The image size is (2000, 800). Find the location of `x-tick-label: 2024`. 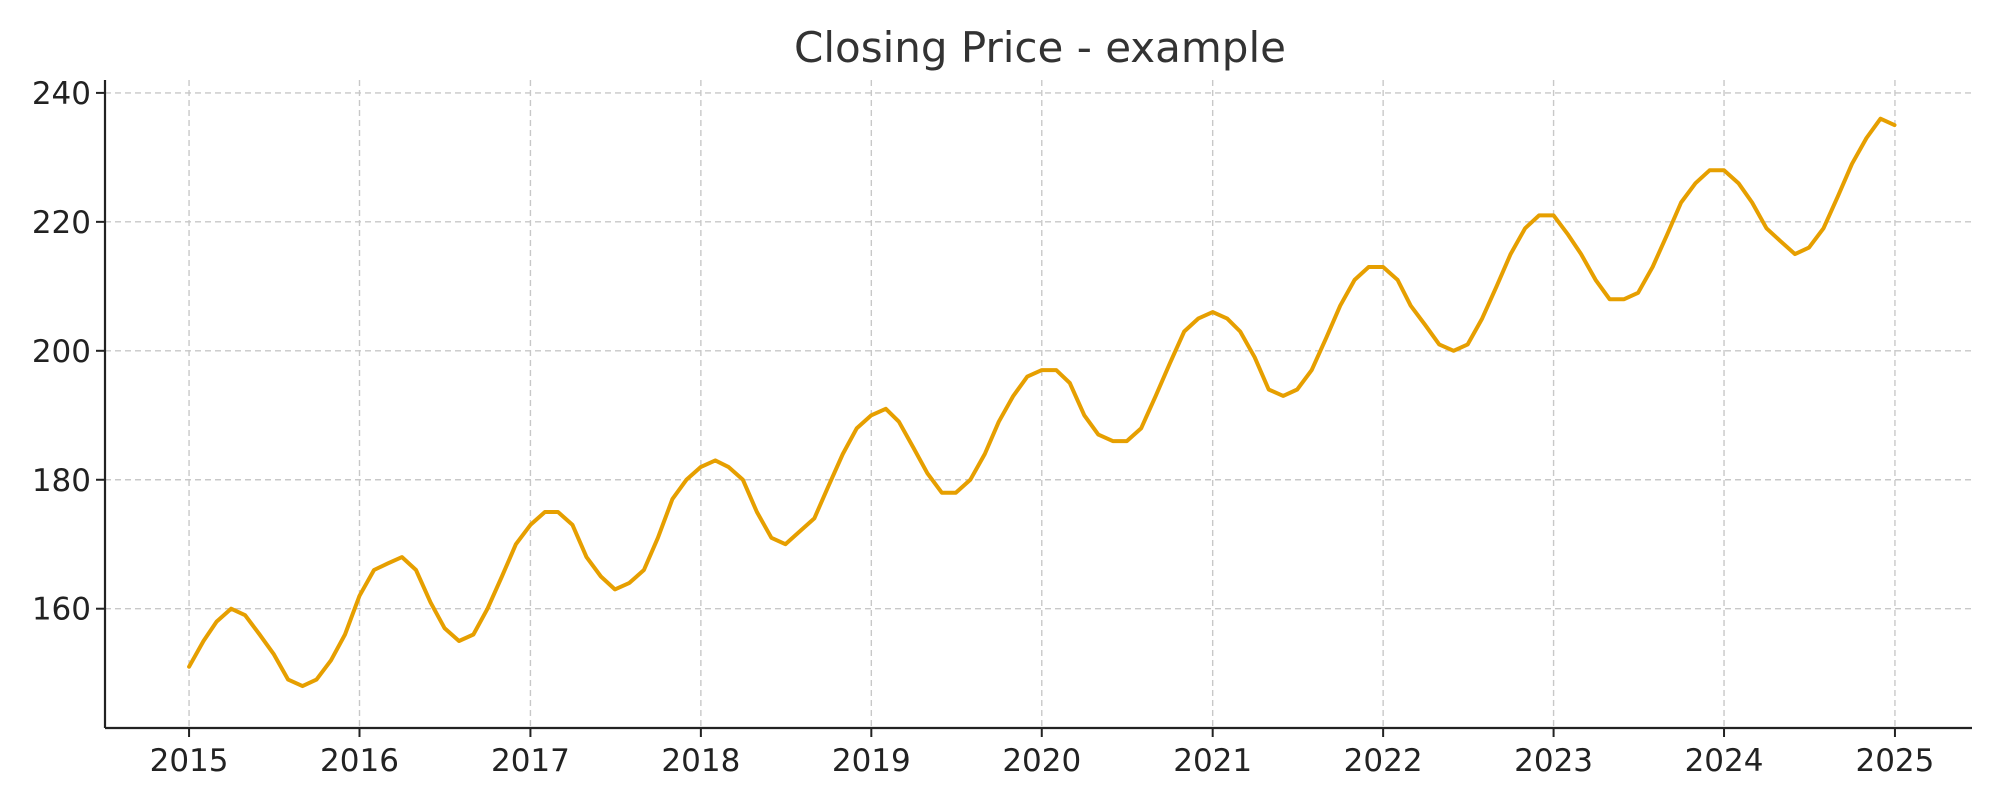

x-tick-label: 2024 is located at coordinates (1724, 761).